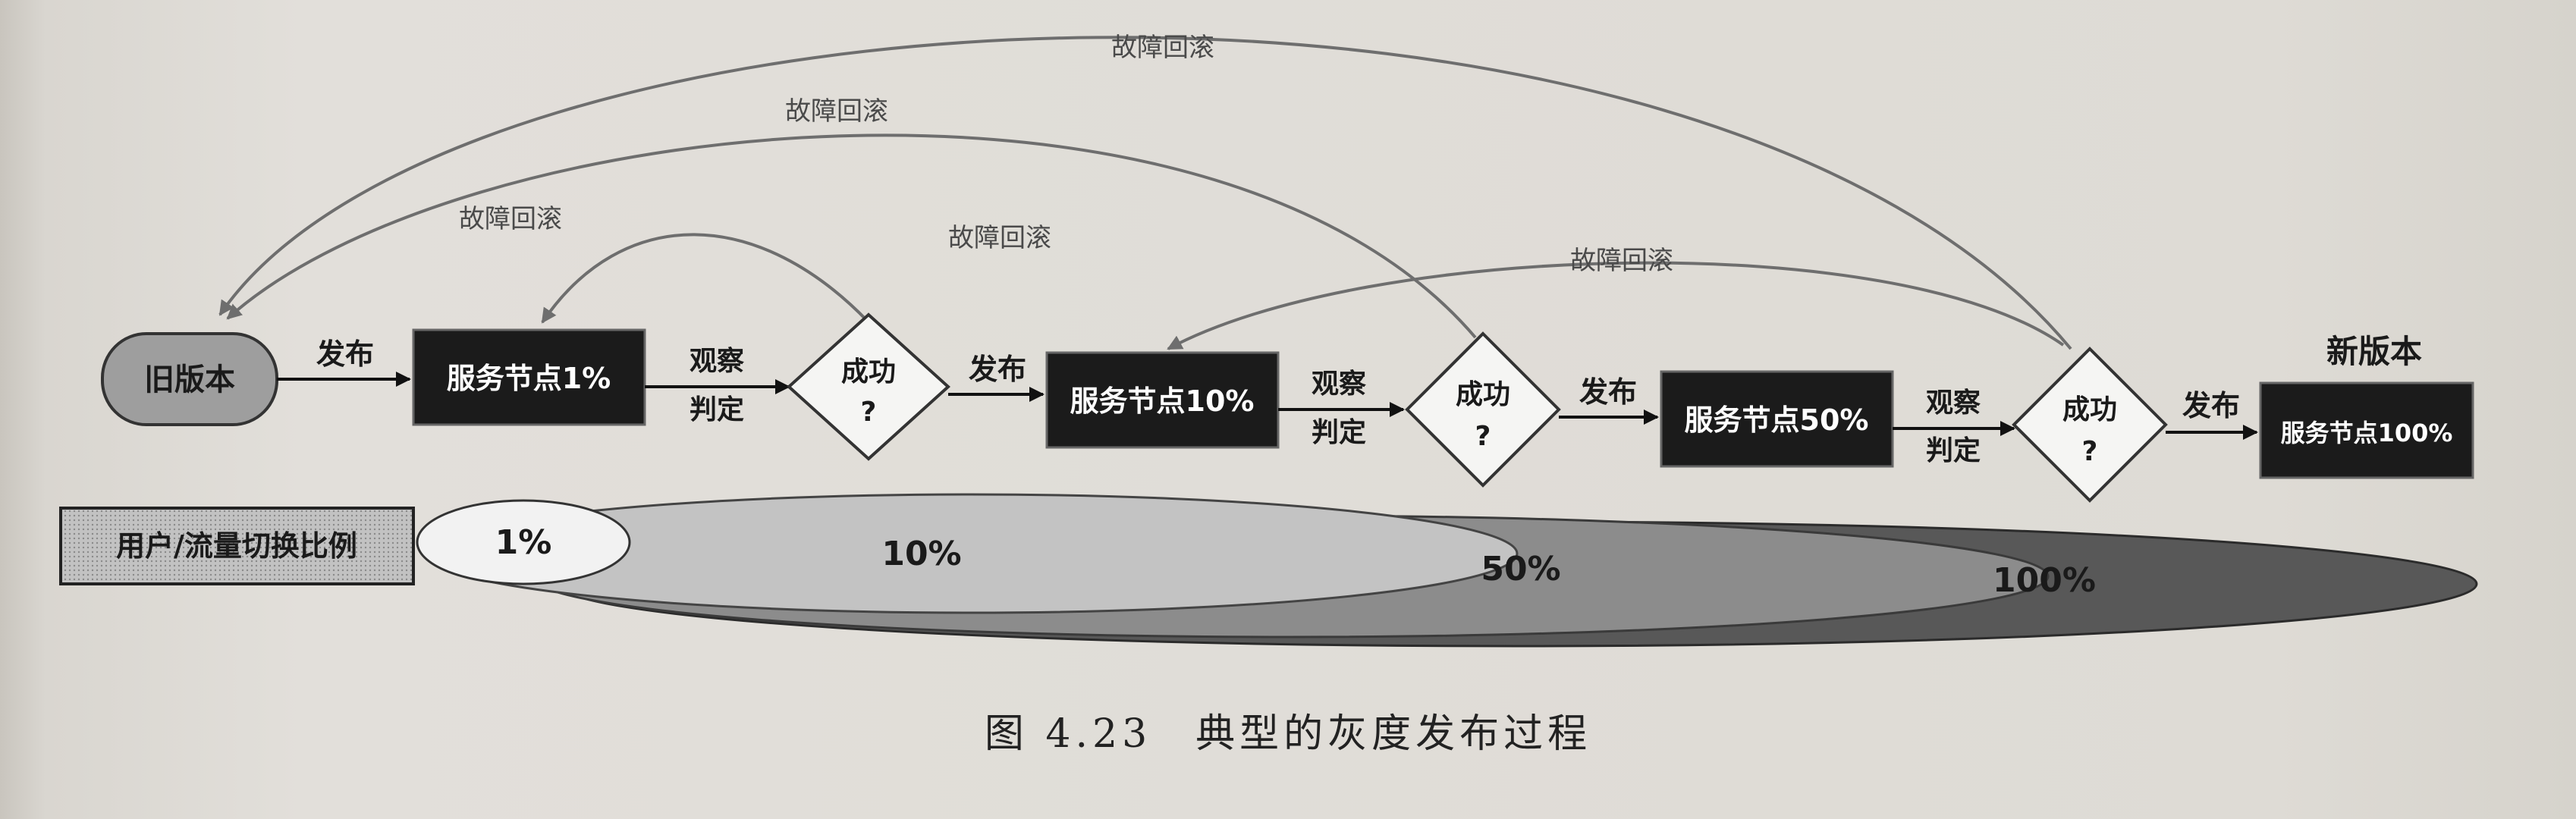  Describe the element at coordinates (2374, 351) in the screenshot. I see `new-version-title: 新版本` at that location.